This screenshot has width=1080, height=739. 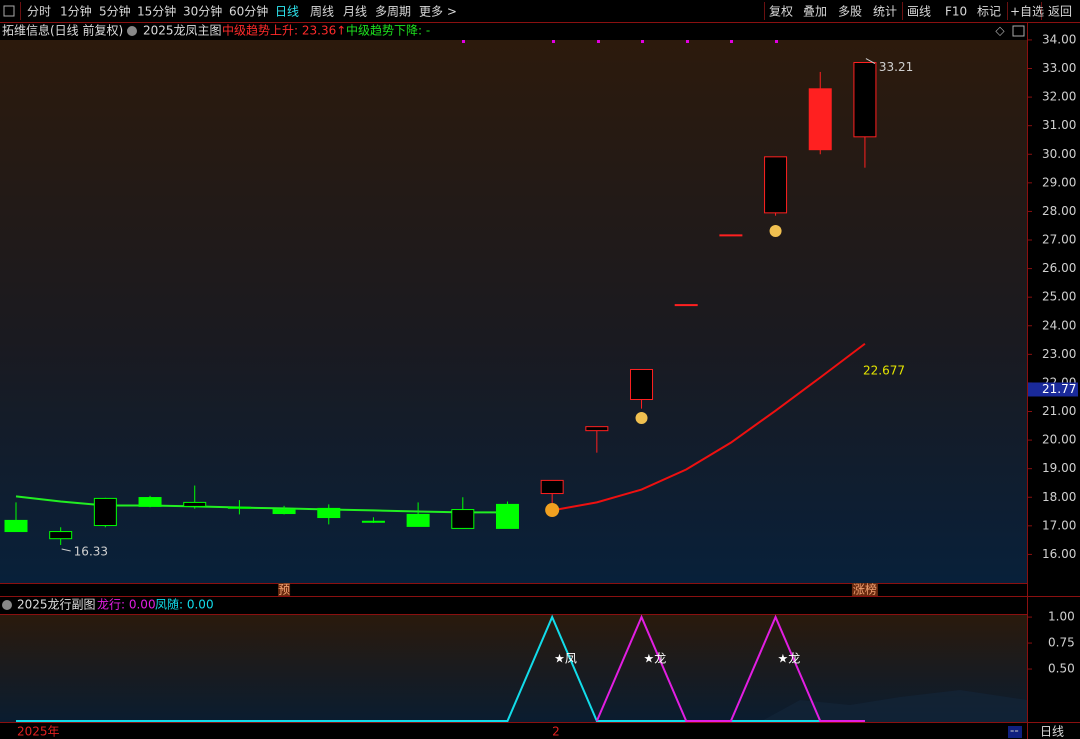 I want to click on indicator-line, so click(x=730, y=668).